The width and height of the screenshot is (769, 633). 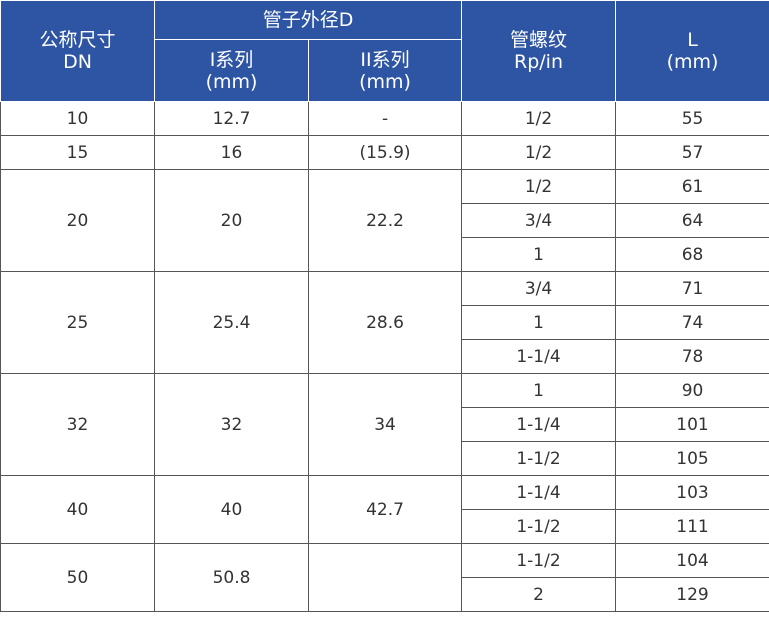 I want to click on header-outer-diameter: 管子外径D, so click(x=308, y=20).